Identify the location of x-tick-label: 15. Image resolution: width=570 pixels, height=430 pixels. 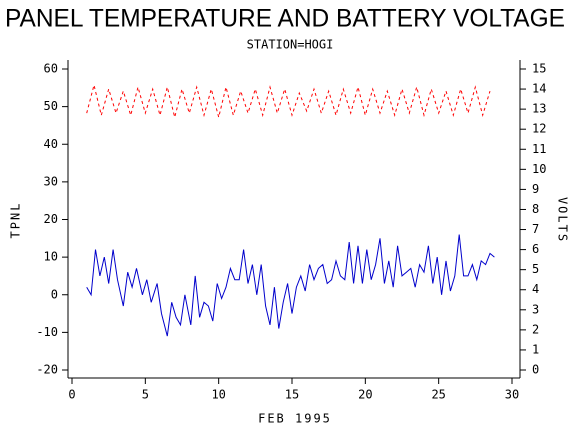
(292, 395).